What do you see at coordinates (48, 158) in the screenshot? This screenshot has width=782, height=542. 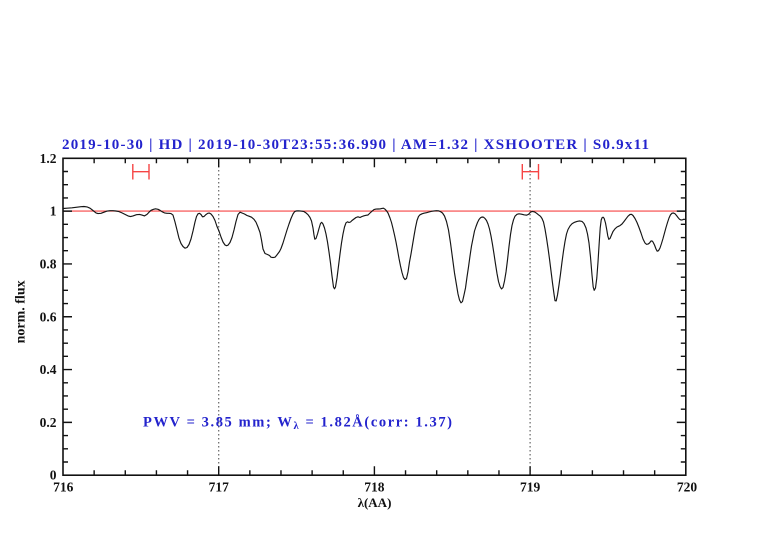 I see `svg-text: 1.2` at bounding box center [48, 158].